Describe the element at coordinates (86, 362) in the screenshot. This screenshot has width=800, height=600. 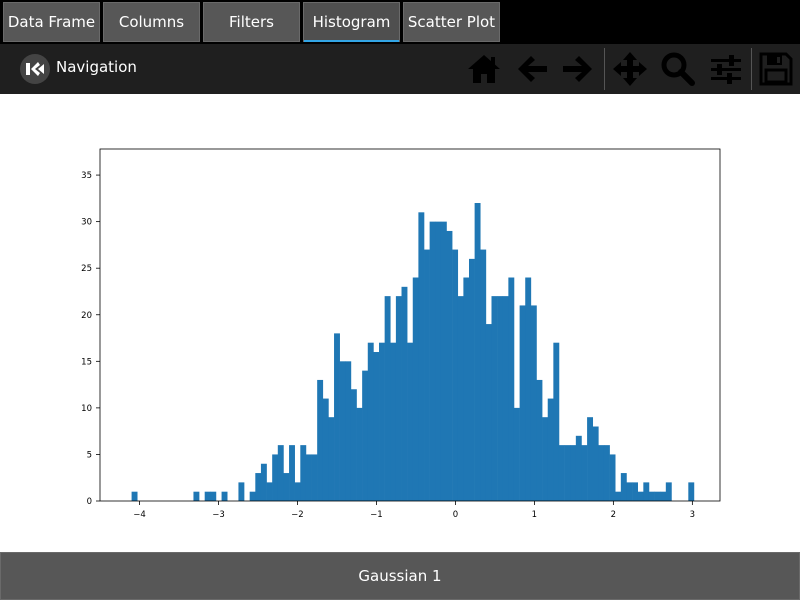
I see `y-tick-label: 15` at that location.